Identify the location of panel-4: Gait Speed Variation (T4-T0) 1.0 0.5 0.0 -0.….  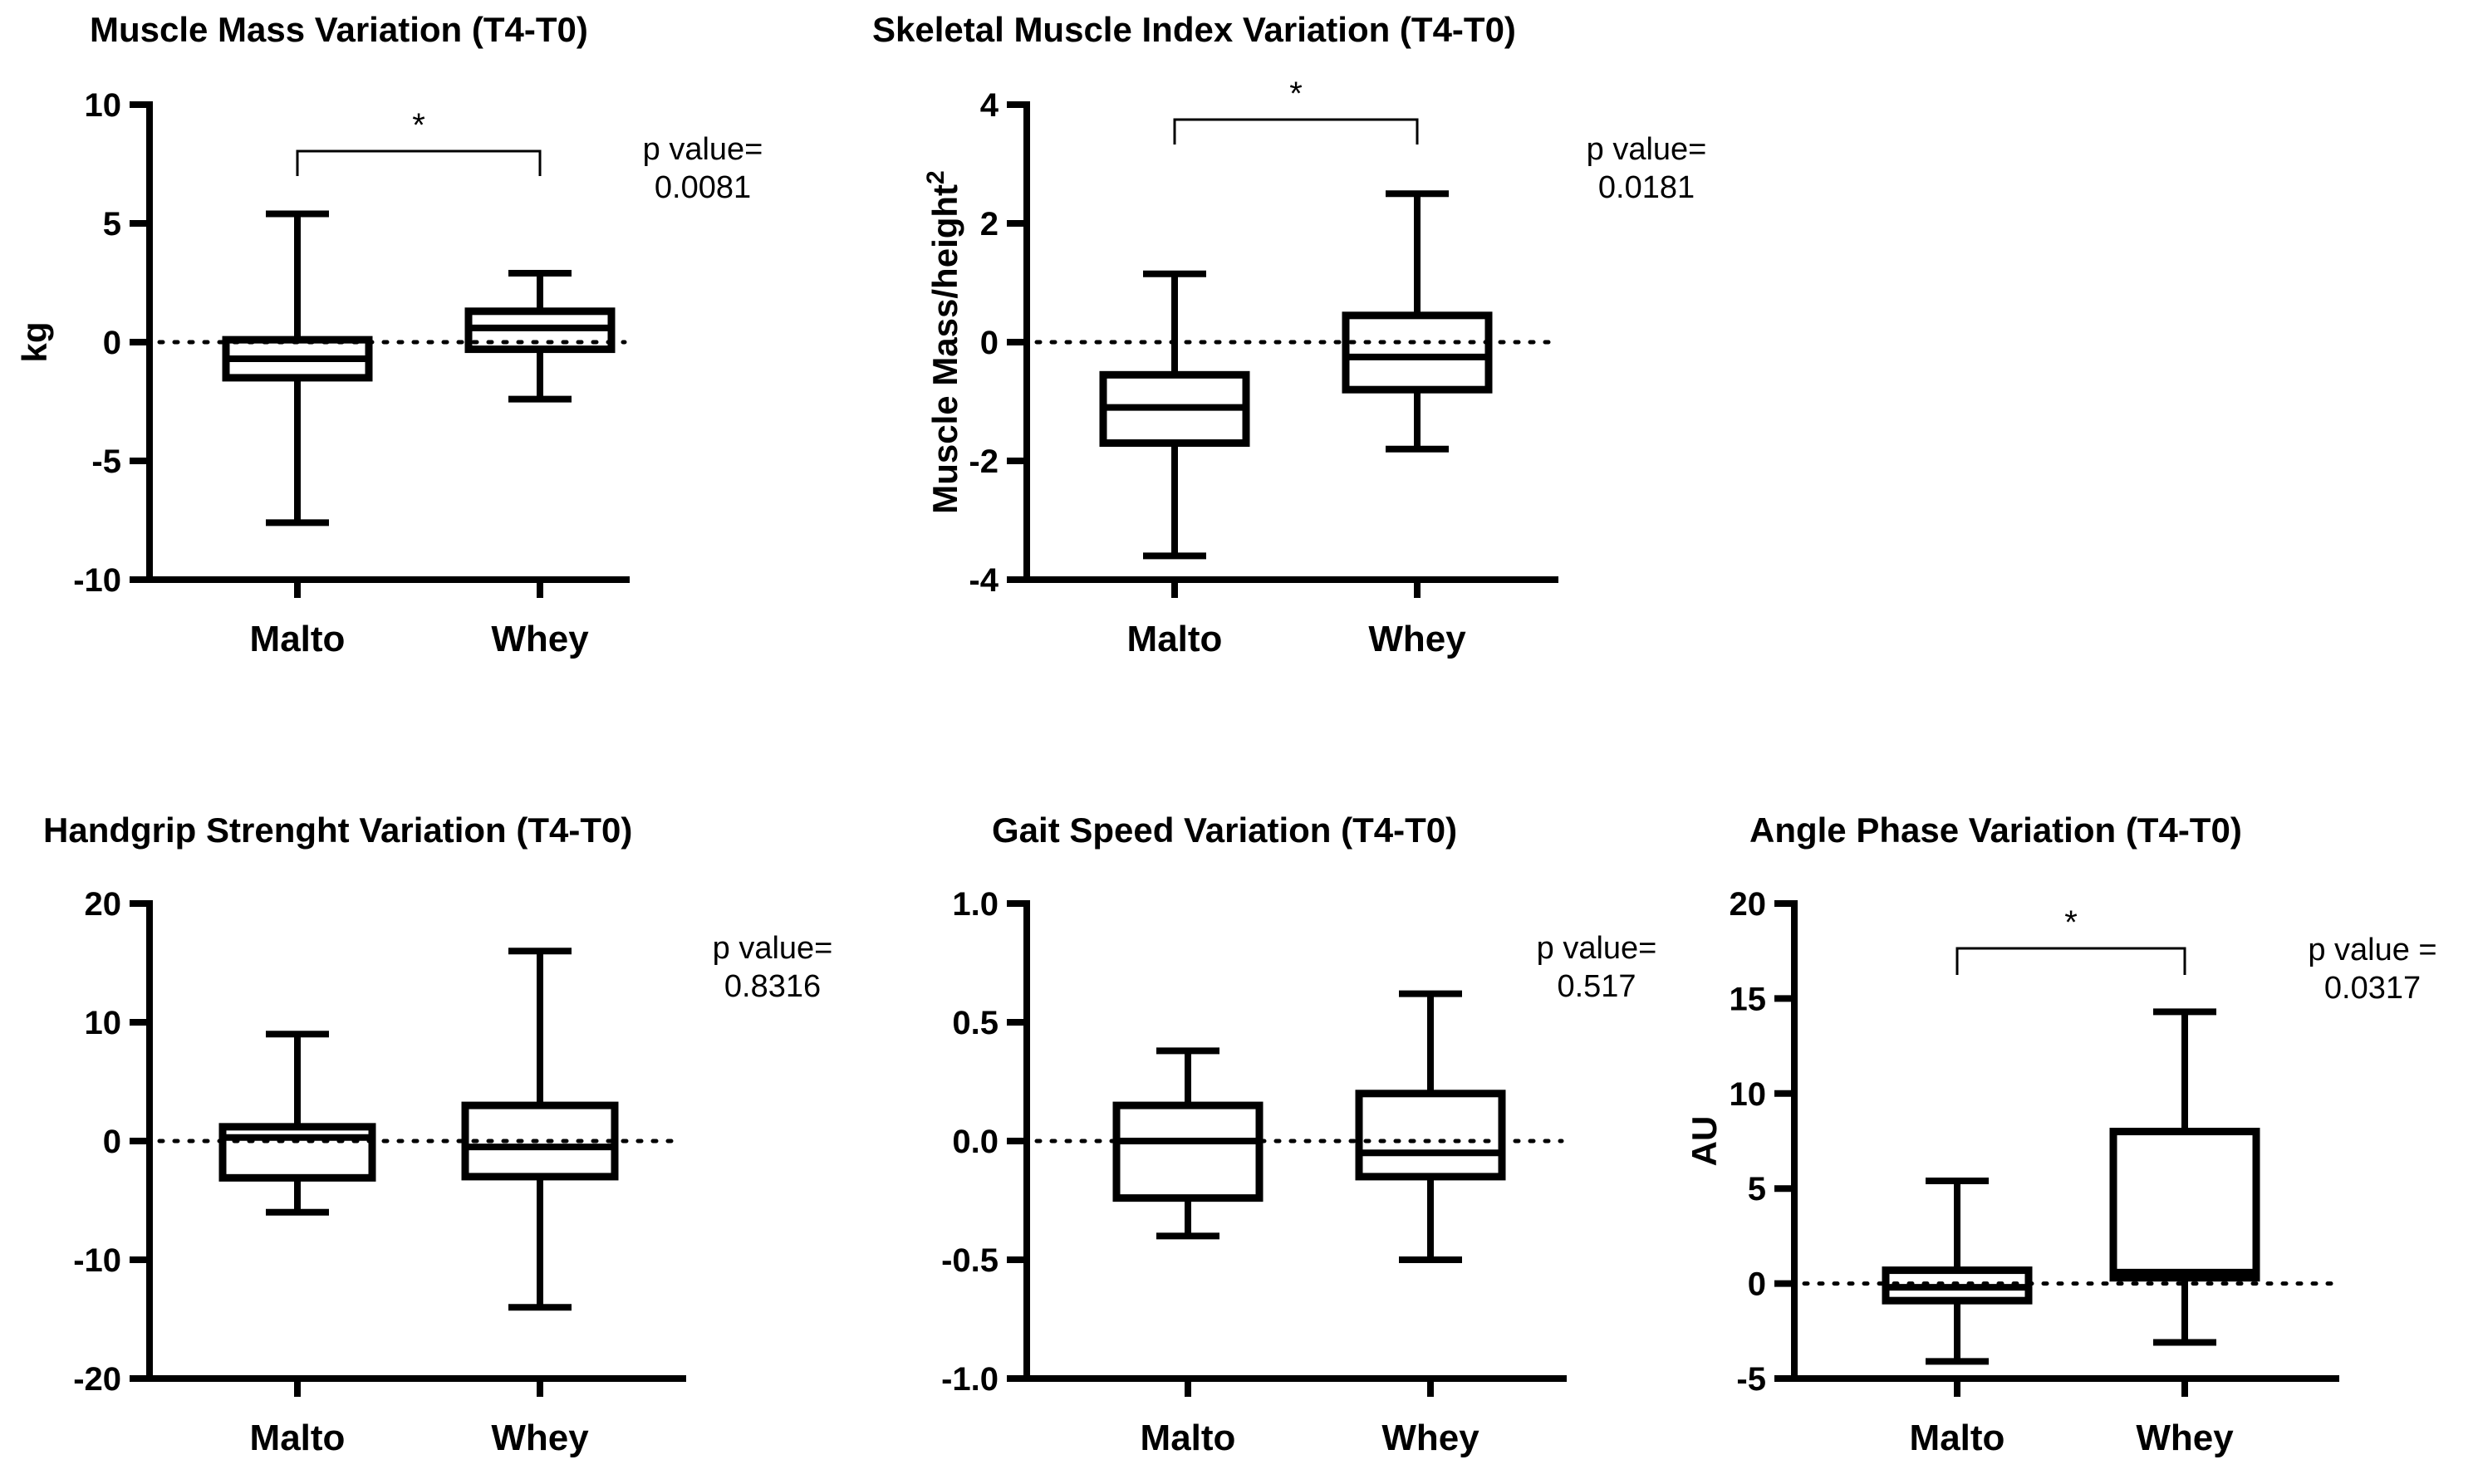
(1298, 1134).